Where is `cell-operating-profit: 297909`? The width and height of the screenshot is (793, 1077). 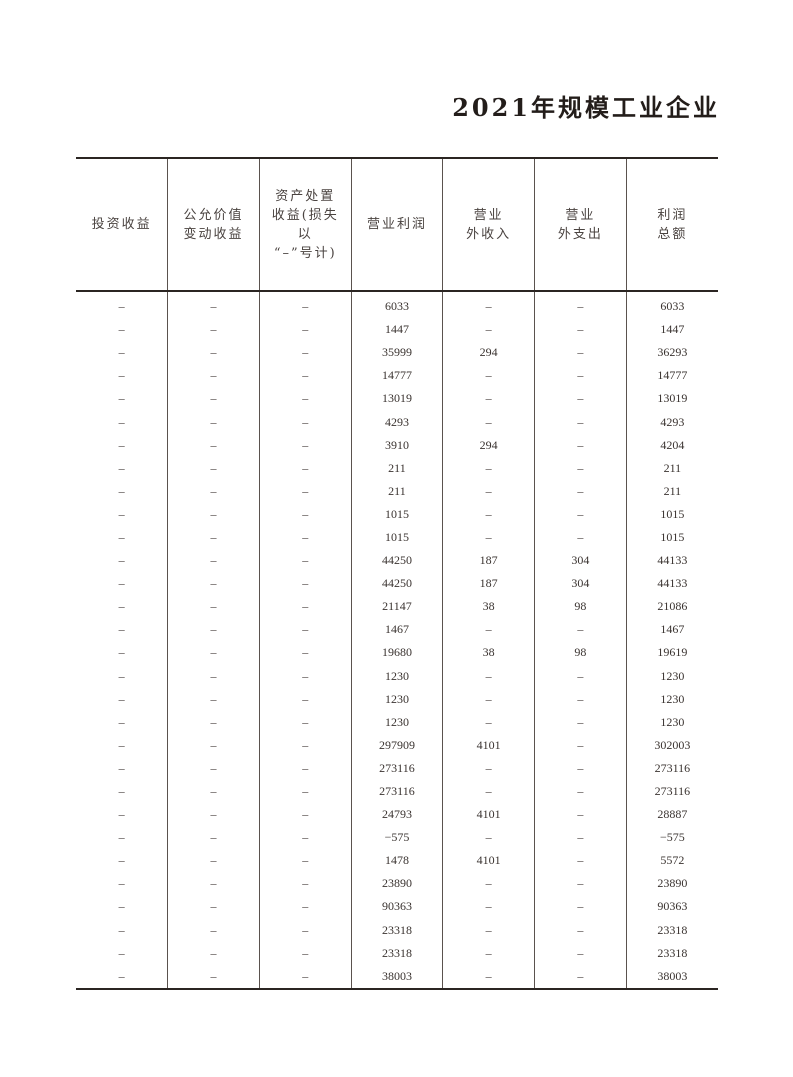 cell-operating-profit: 297909 is located at coordinates (396, 745).